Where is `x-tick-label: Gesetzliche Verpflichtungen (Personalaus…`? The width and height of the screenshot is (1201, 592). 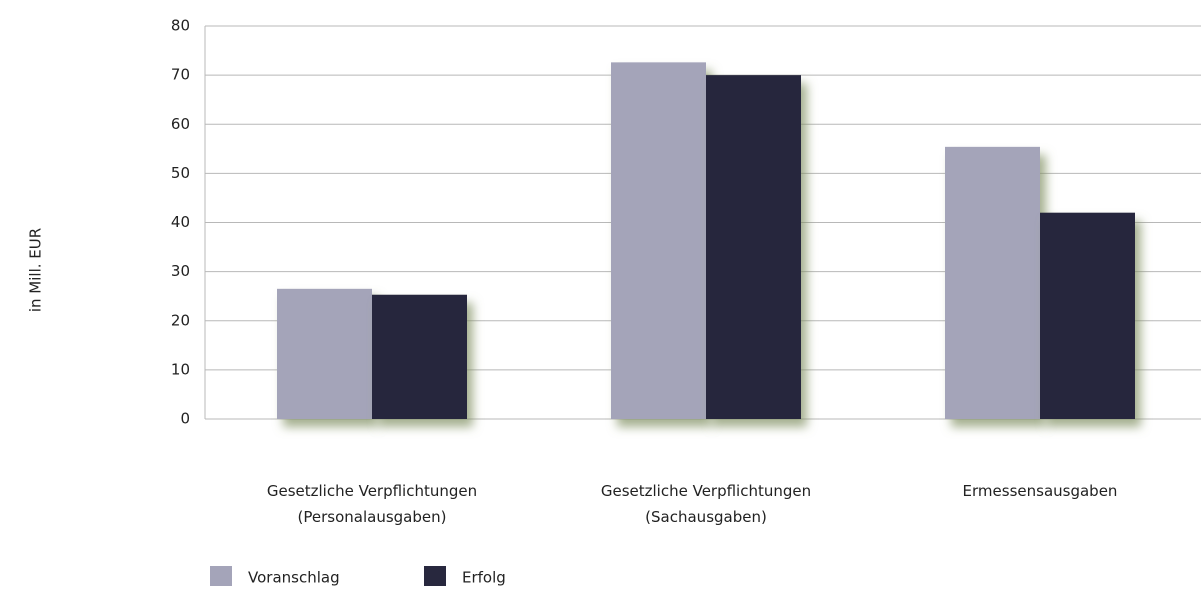
x-tick-label: Gesetzliche Verpflichtungen (Personalaus… is located at coordinates (372, 504).